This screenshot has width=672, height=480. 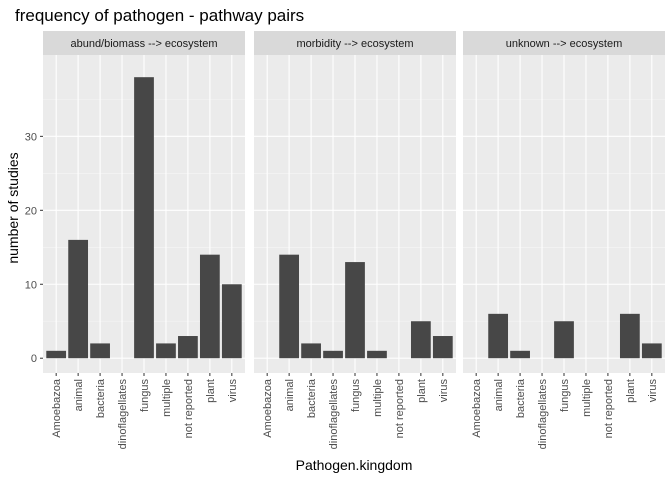 I want to click on x-axis-title: Pathogen.kingdom, so click(x=354, y=465).